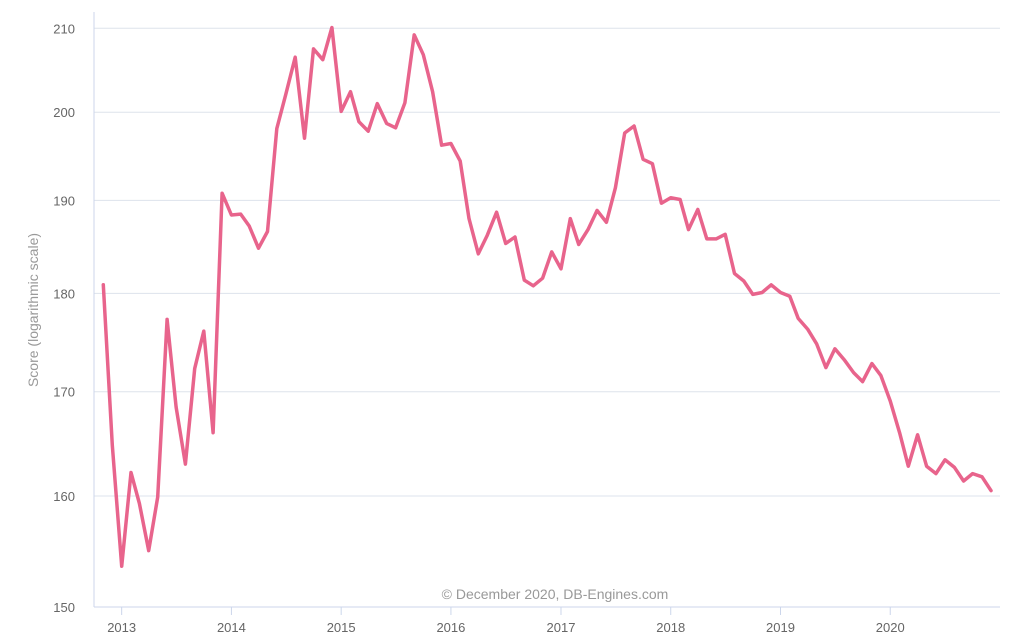  Describe the element at coordinates (231, 627) in the screenshot. I see `x-tick-label: 2014` at that location.